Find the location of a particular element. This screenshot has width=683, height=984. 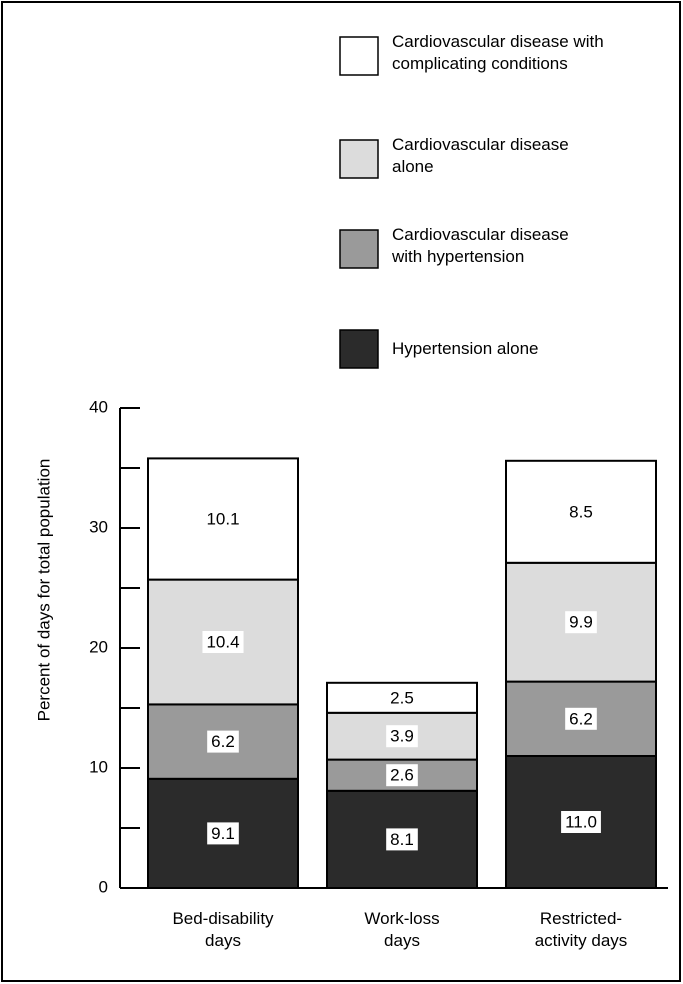

legend-label: Cardiovascular disease alone is located at coordinates (480, 155).